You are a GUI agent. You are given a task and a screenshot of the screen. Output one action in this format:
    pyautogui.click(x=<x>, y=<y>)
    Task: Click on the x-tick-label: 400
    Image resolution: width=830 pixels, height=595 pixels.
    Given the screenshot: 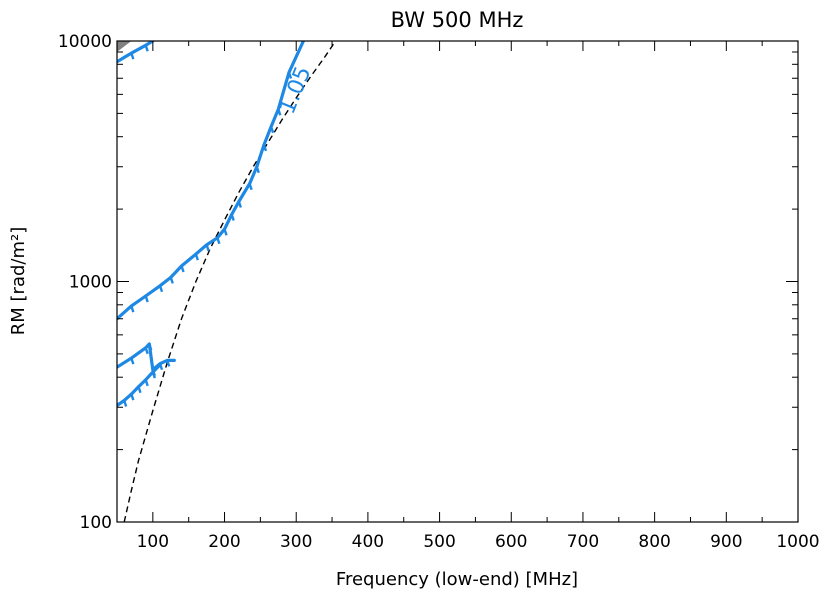 What is the action you would take?
    pyautogui.click(x=368, y=542)
    